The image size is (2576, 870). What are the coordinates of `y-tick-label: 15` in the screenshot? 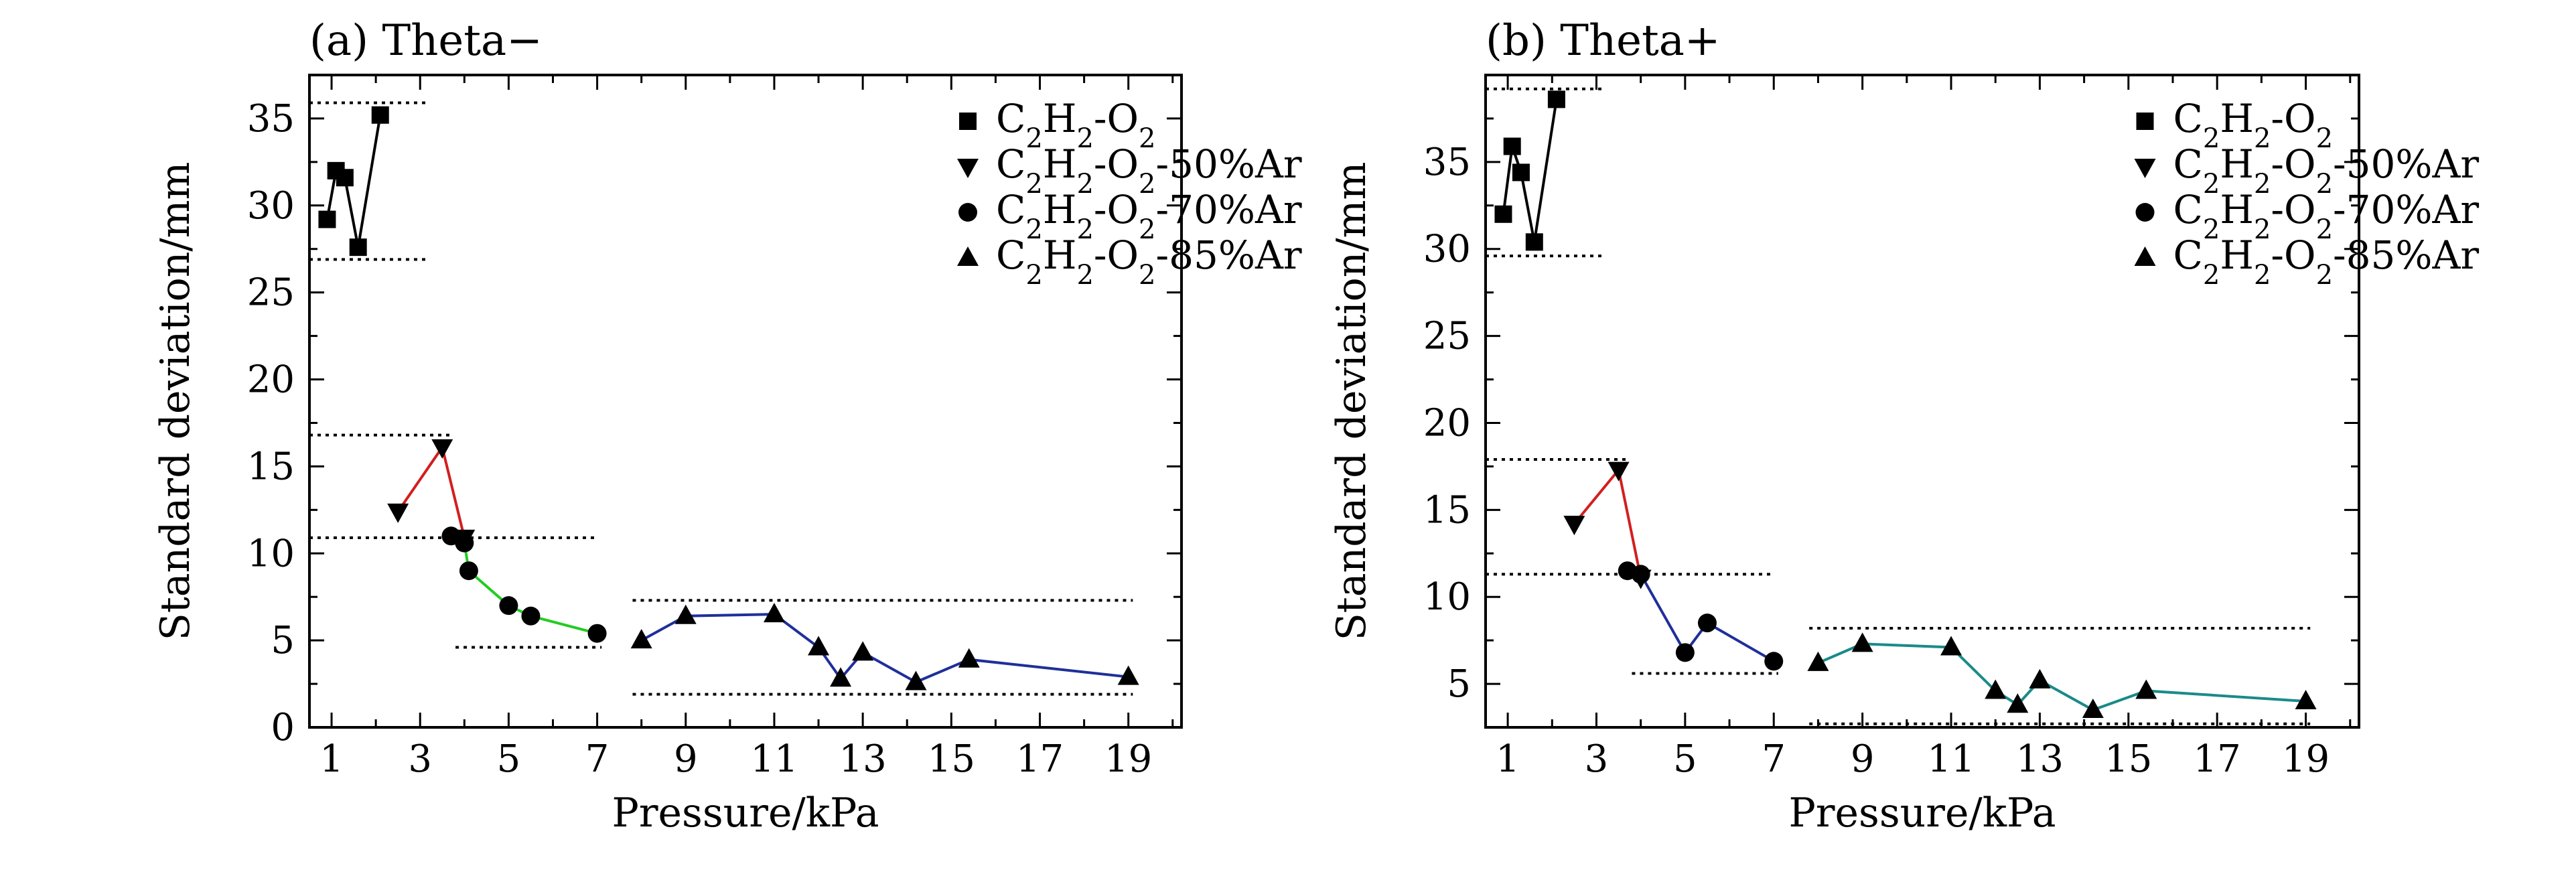 It's located at (271, 466).